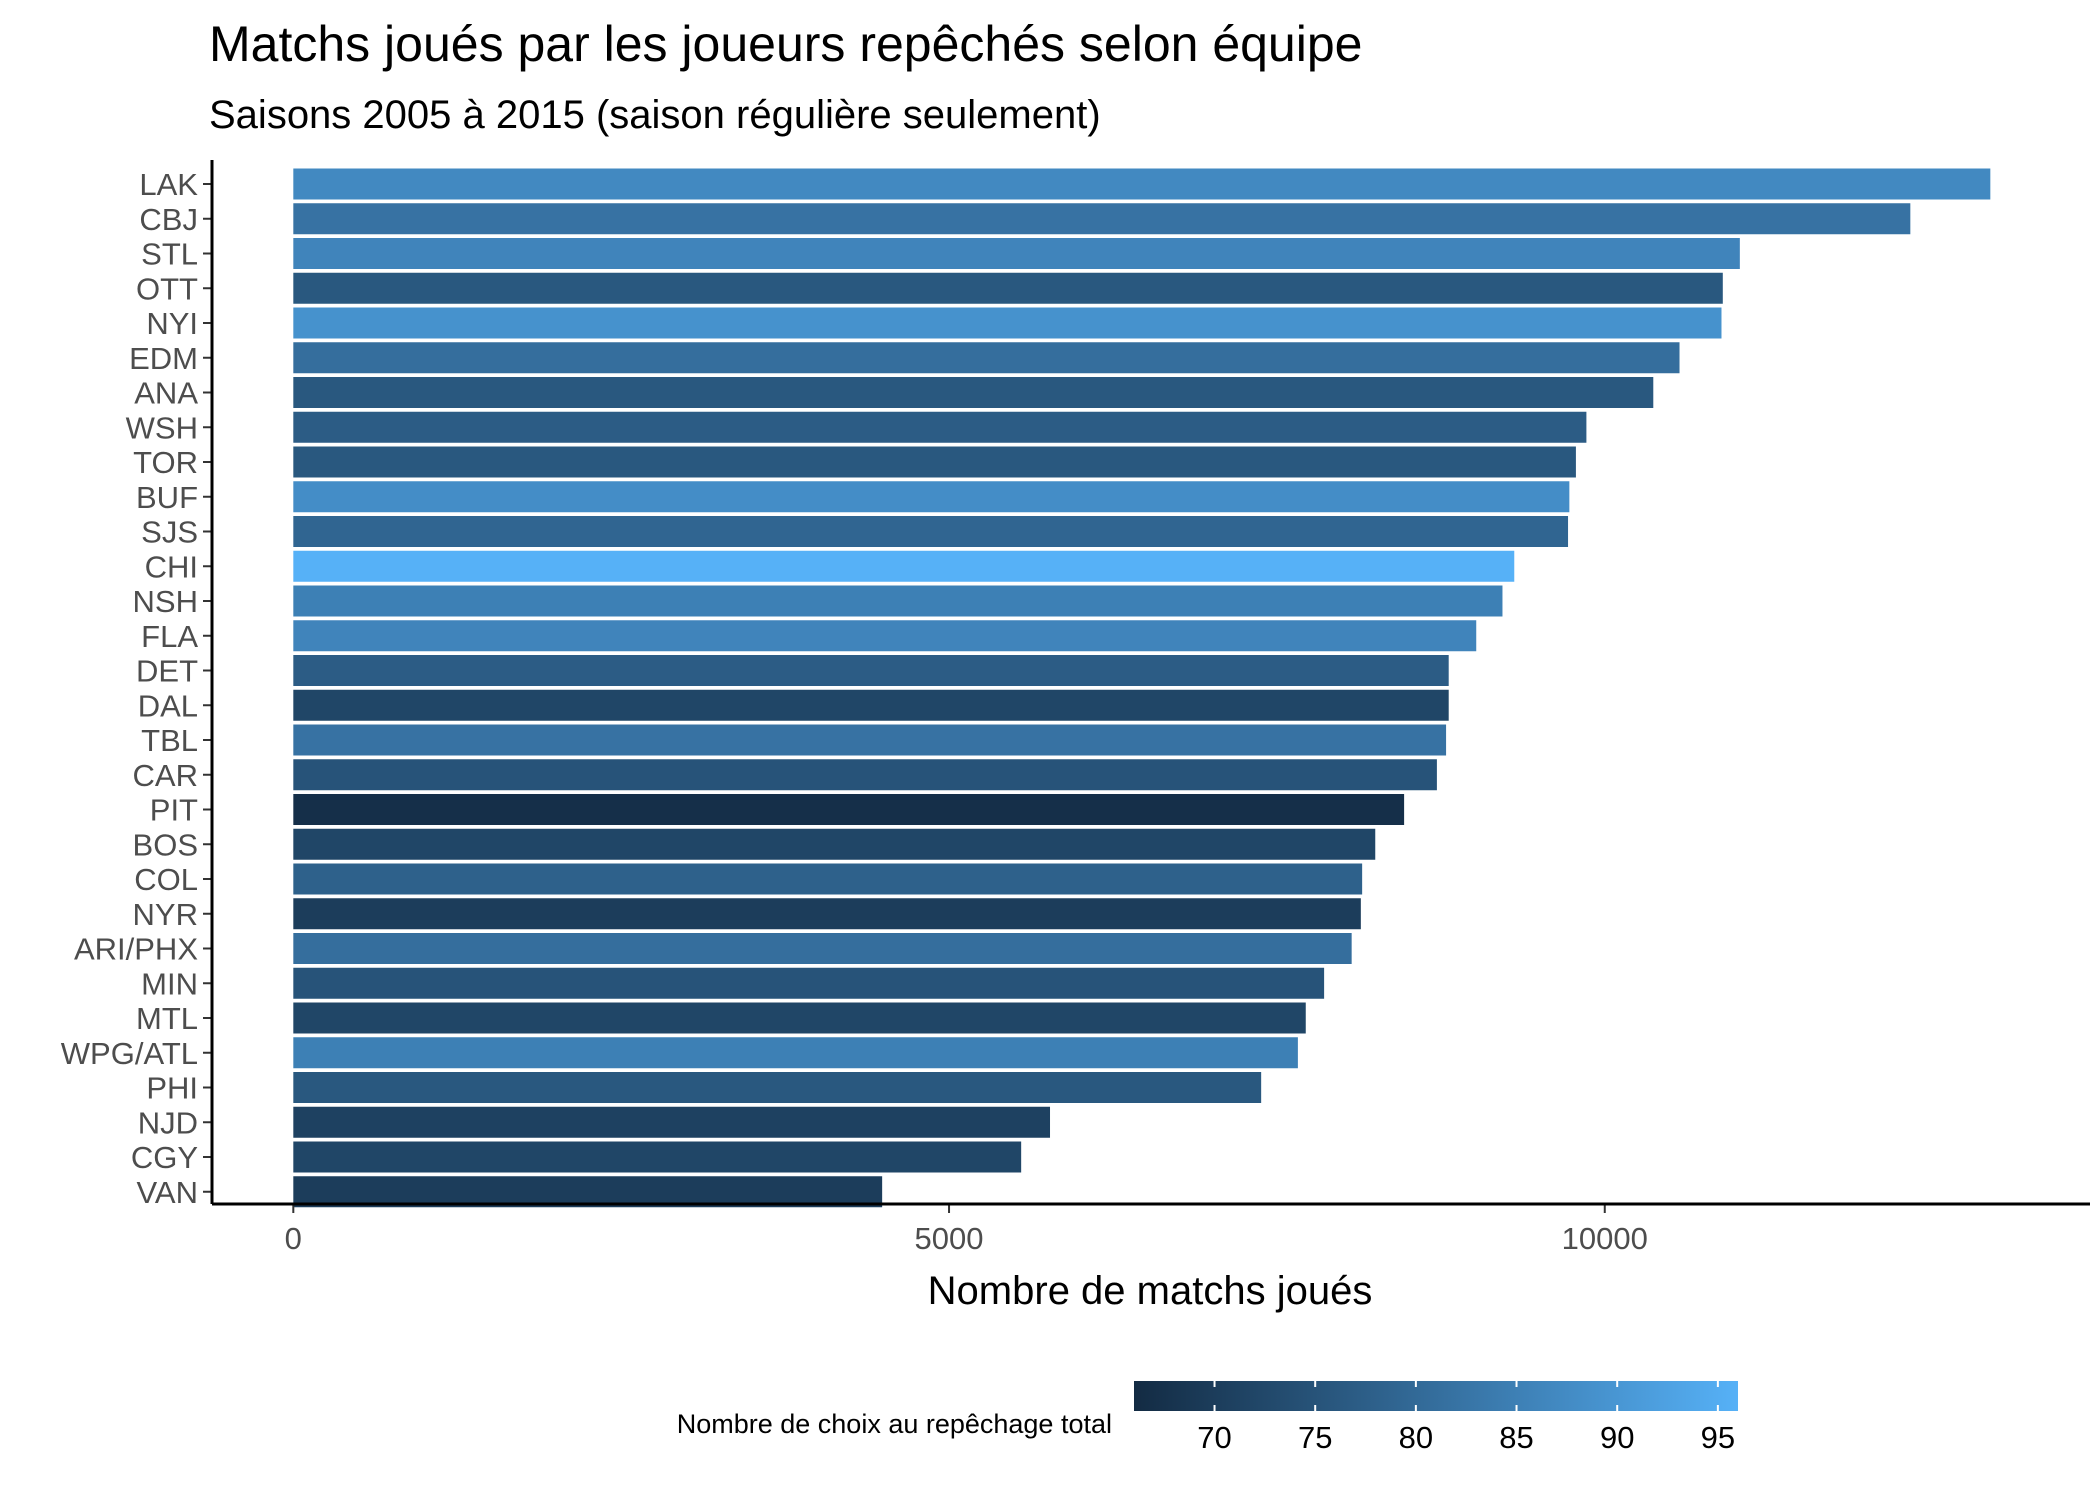 This screenshot has width=2100, height=1500. What do you see at coordinates (169, 636) in the screenshot?
I see `y-tick-label: FLA` at bounding box center [169, 636].